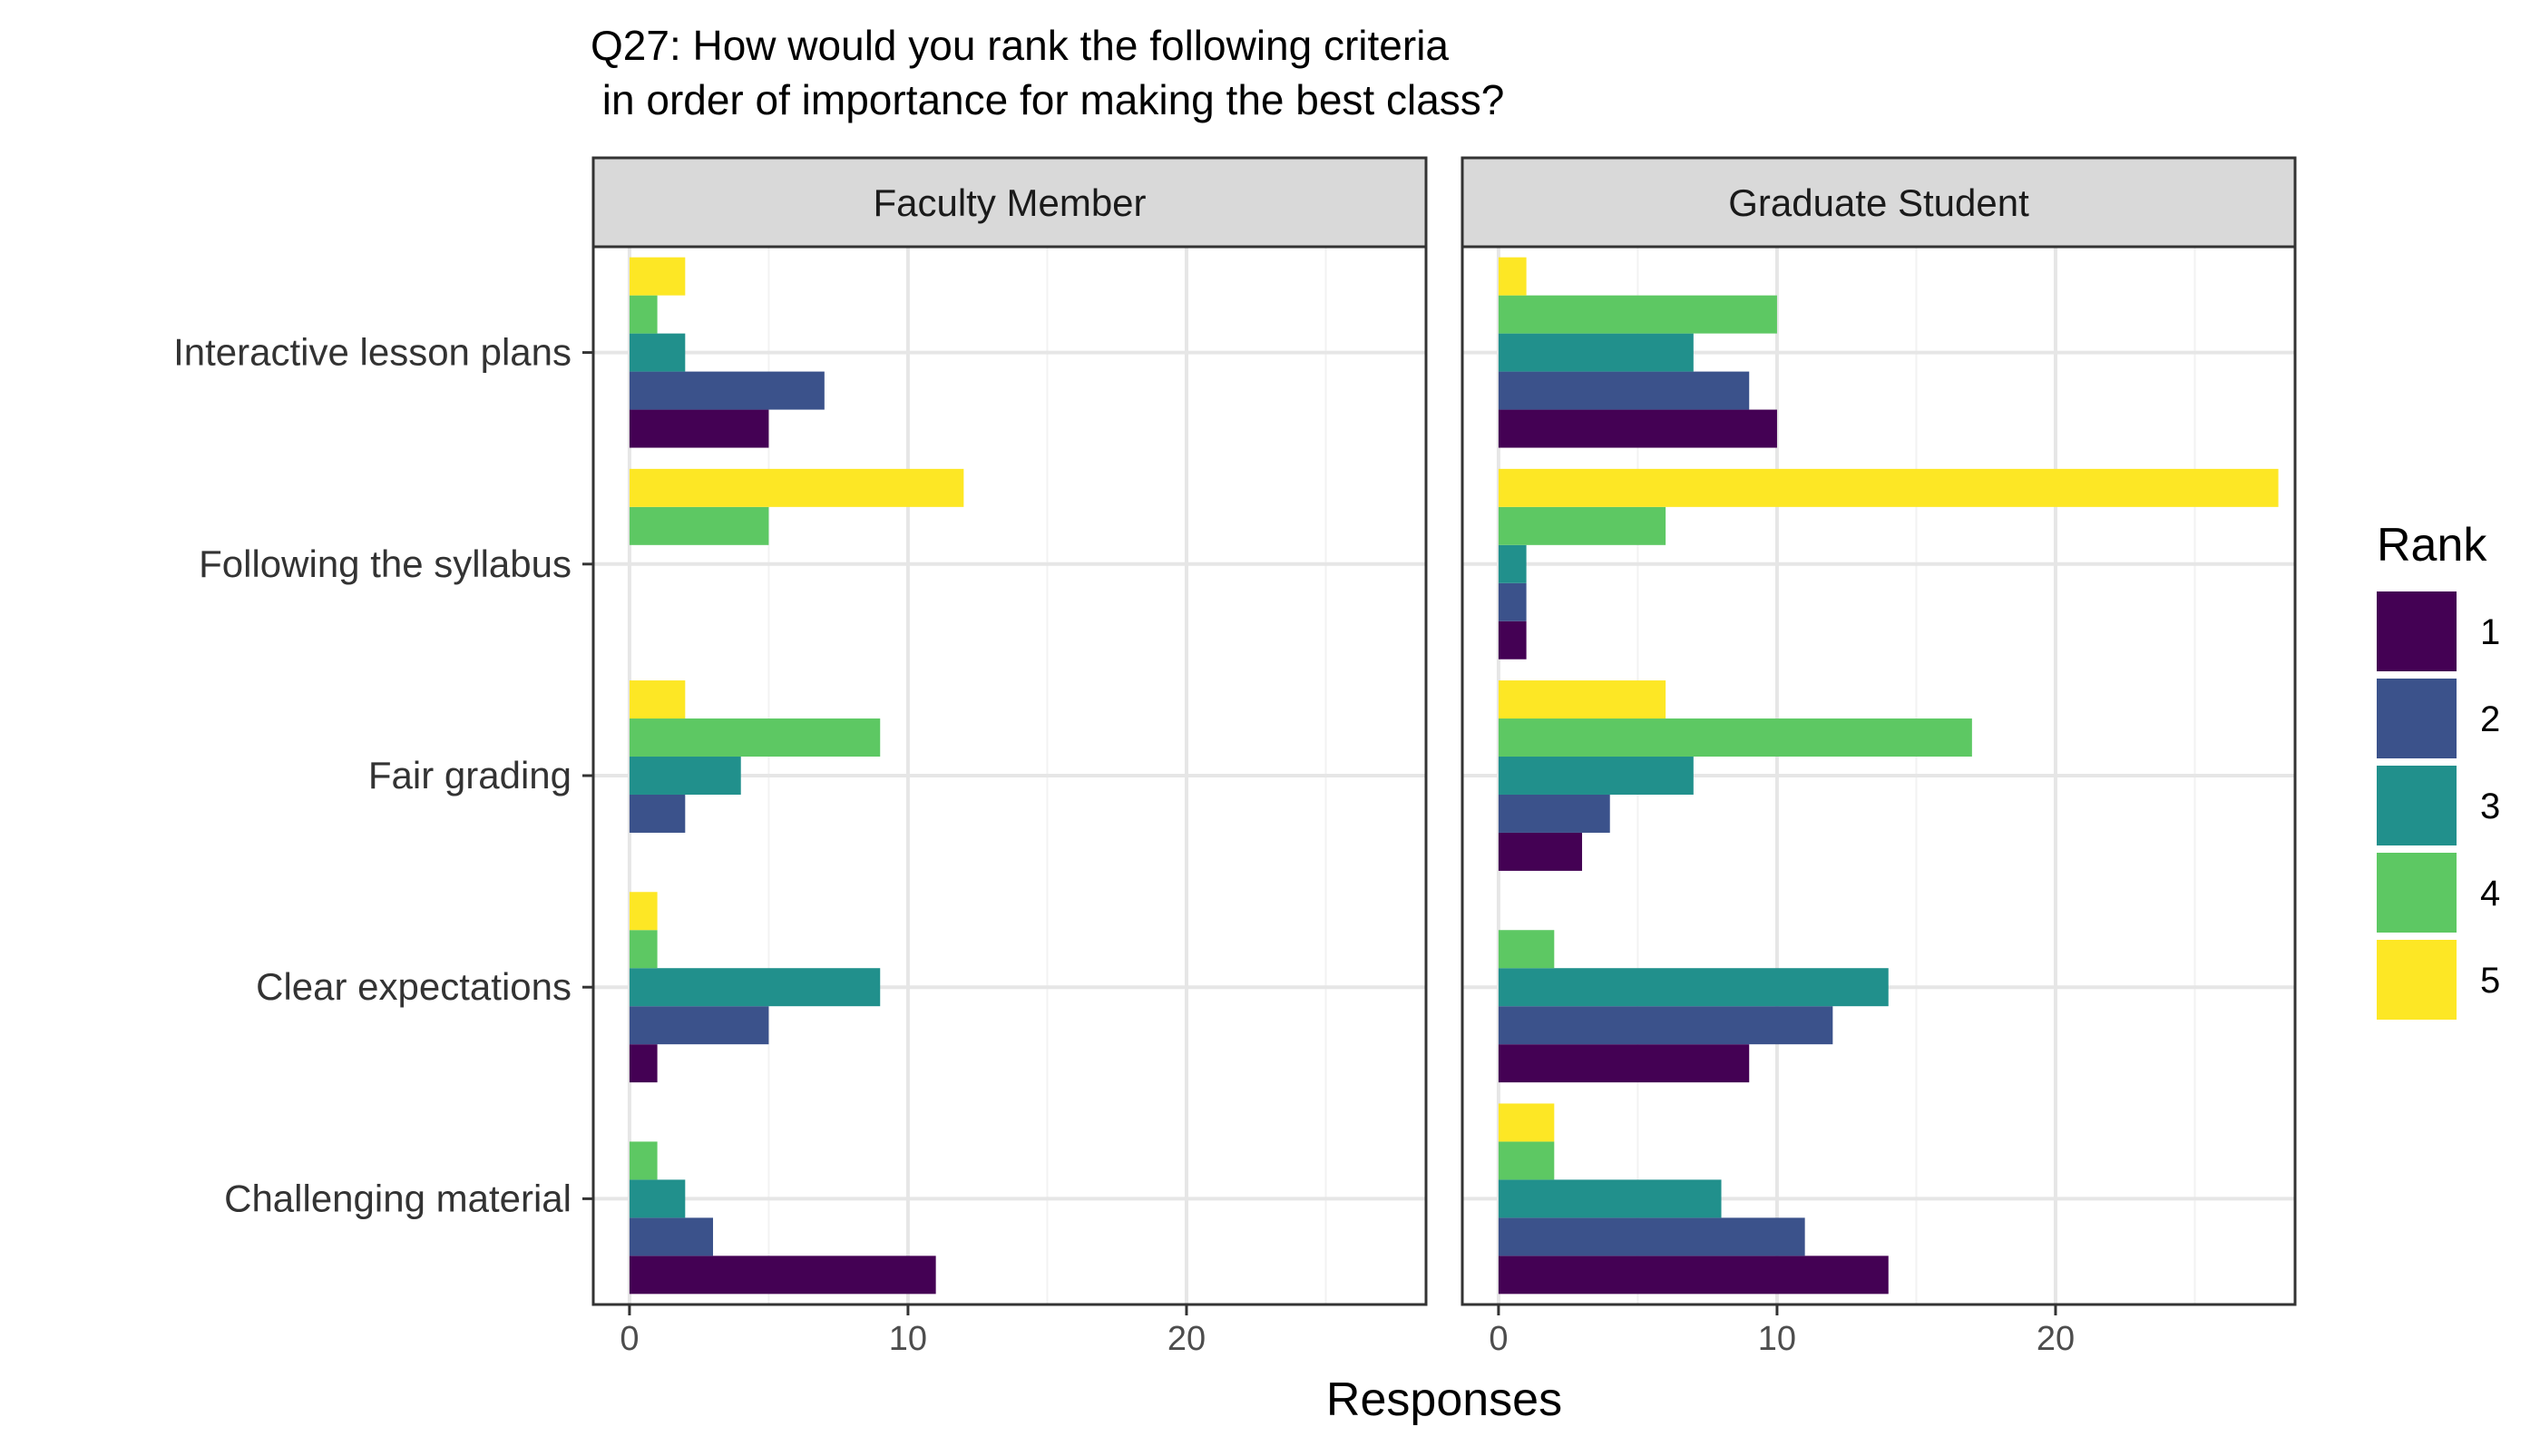 The height and width of the screenshot is (1456, 2540). Describe the element at coordinates (372, 352) in the screenshot. I see `category-label: Interactive lesson plans` at that location.